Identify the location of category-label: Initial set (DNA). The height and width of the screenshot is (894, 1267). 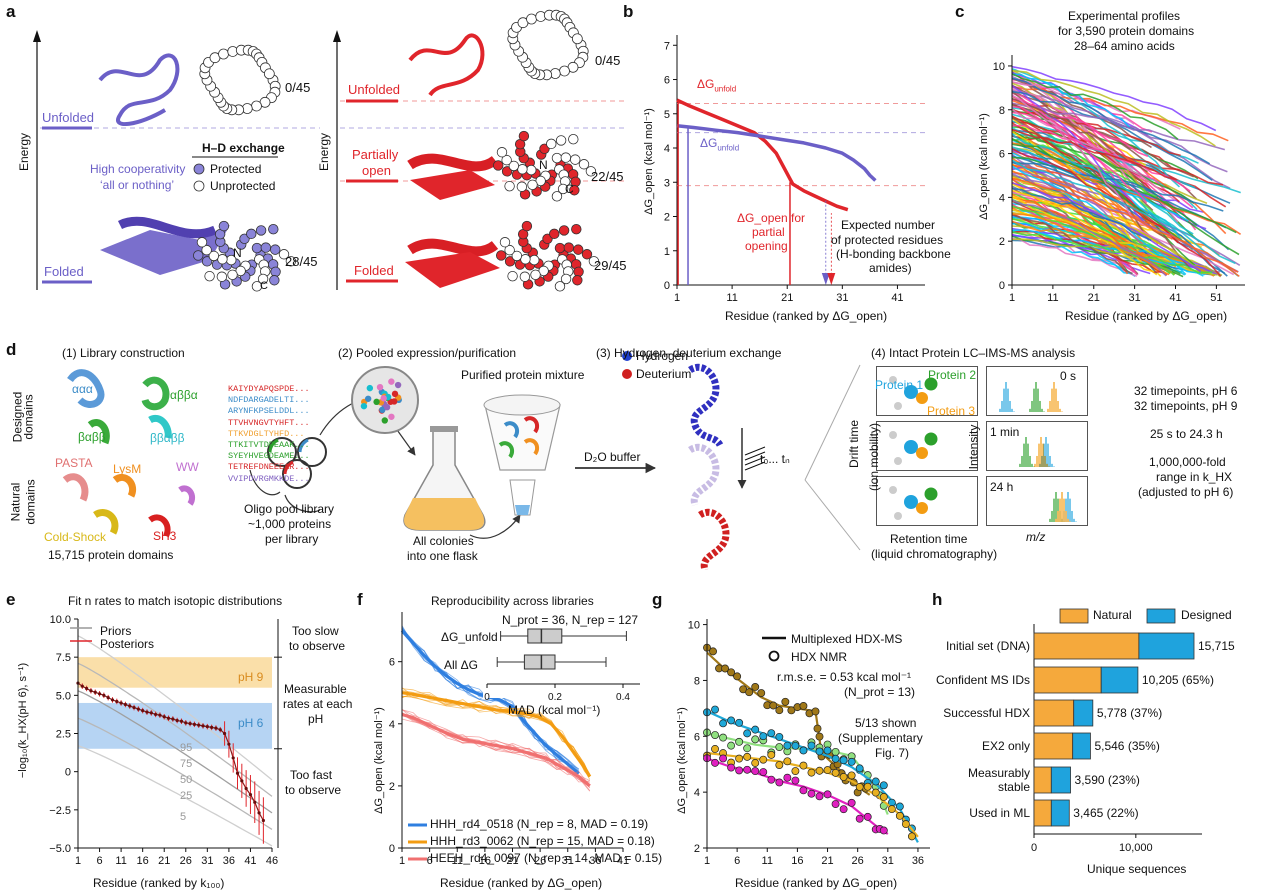
(988, 646).